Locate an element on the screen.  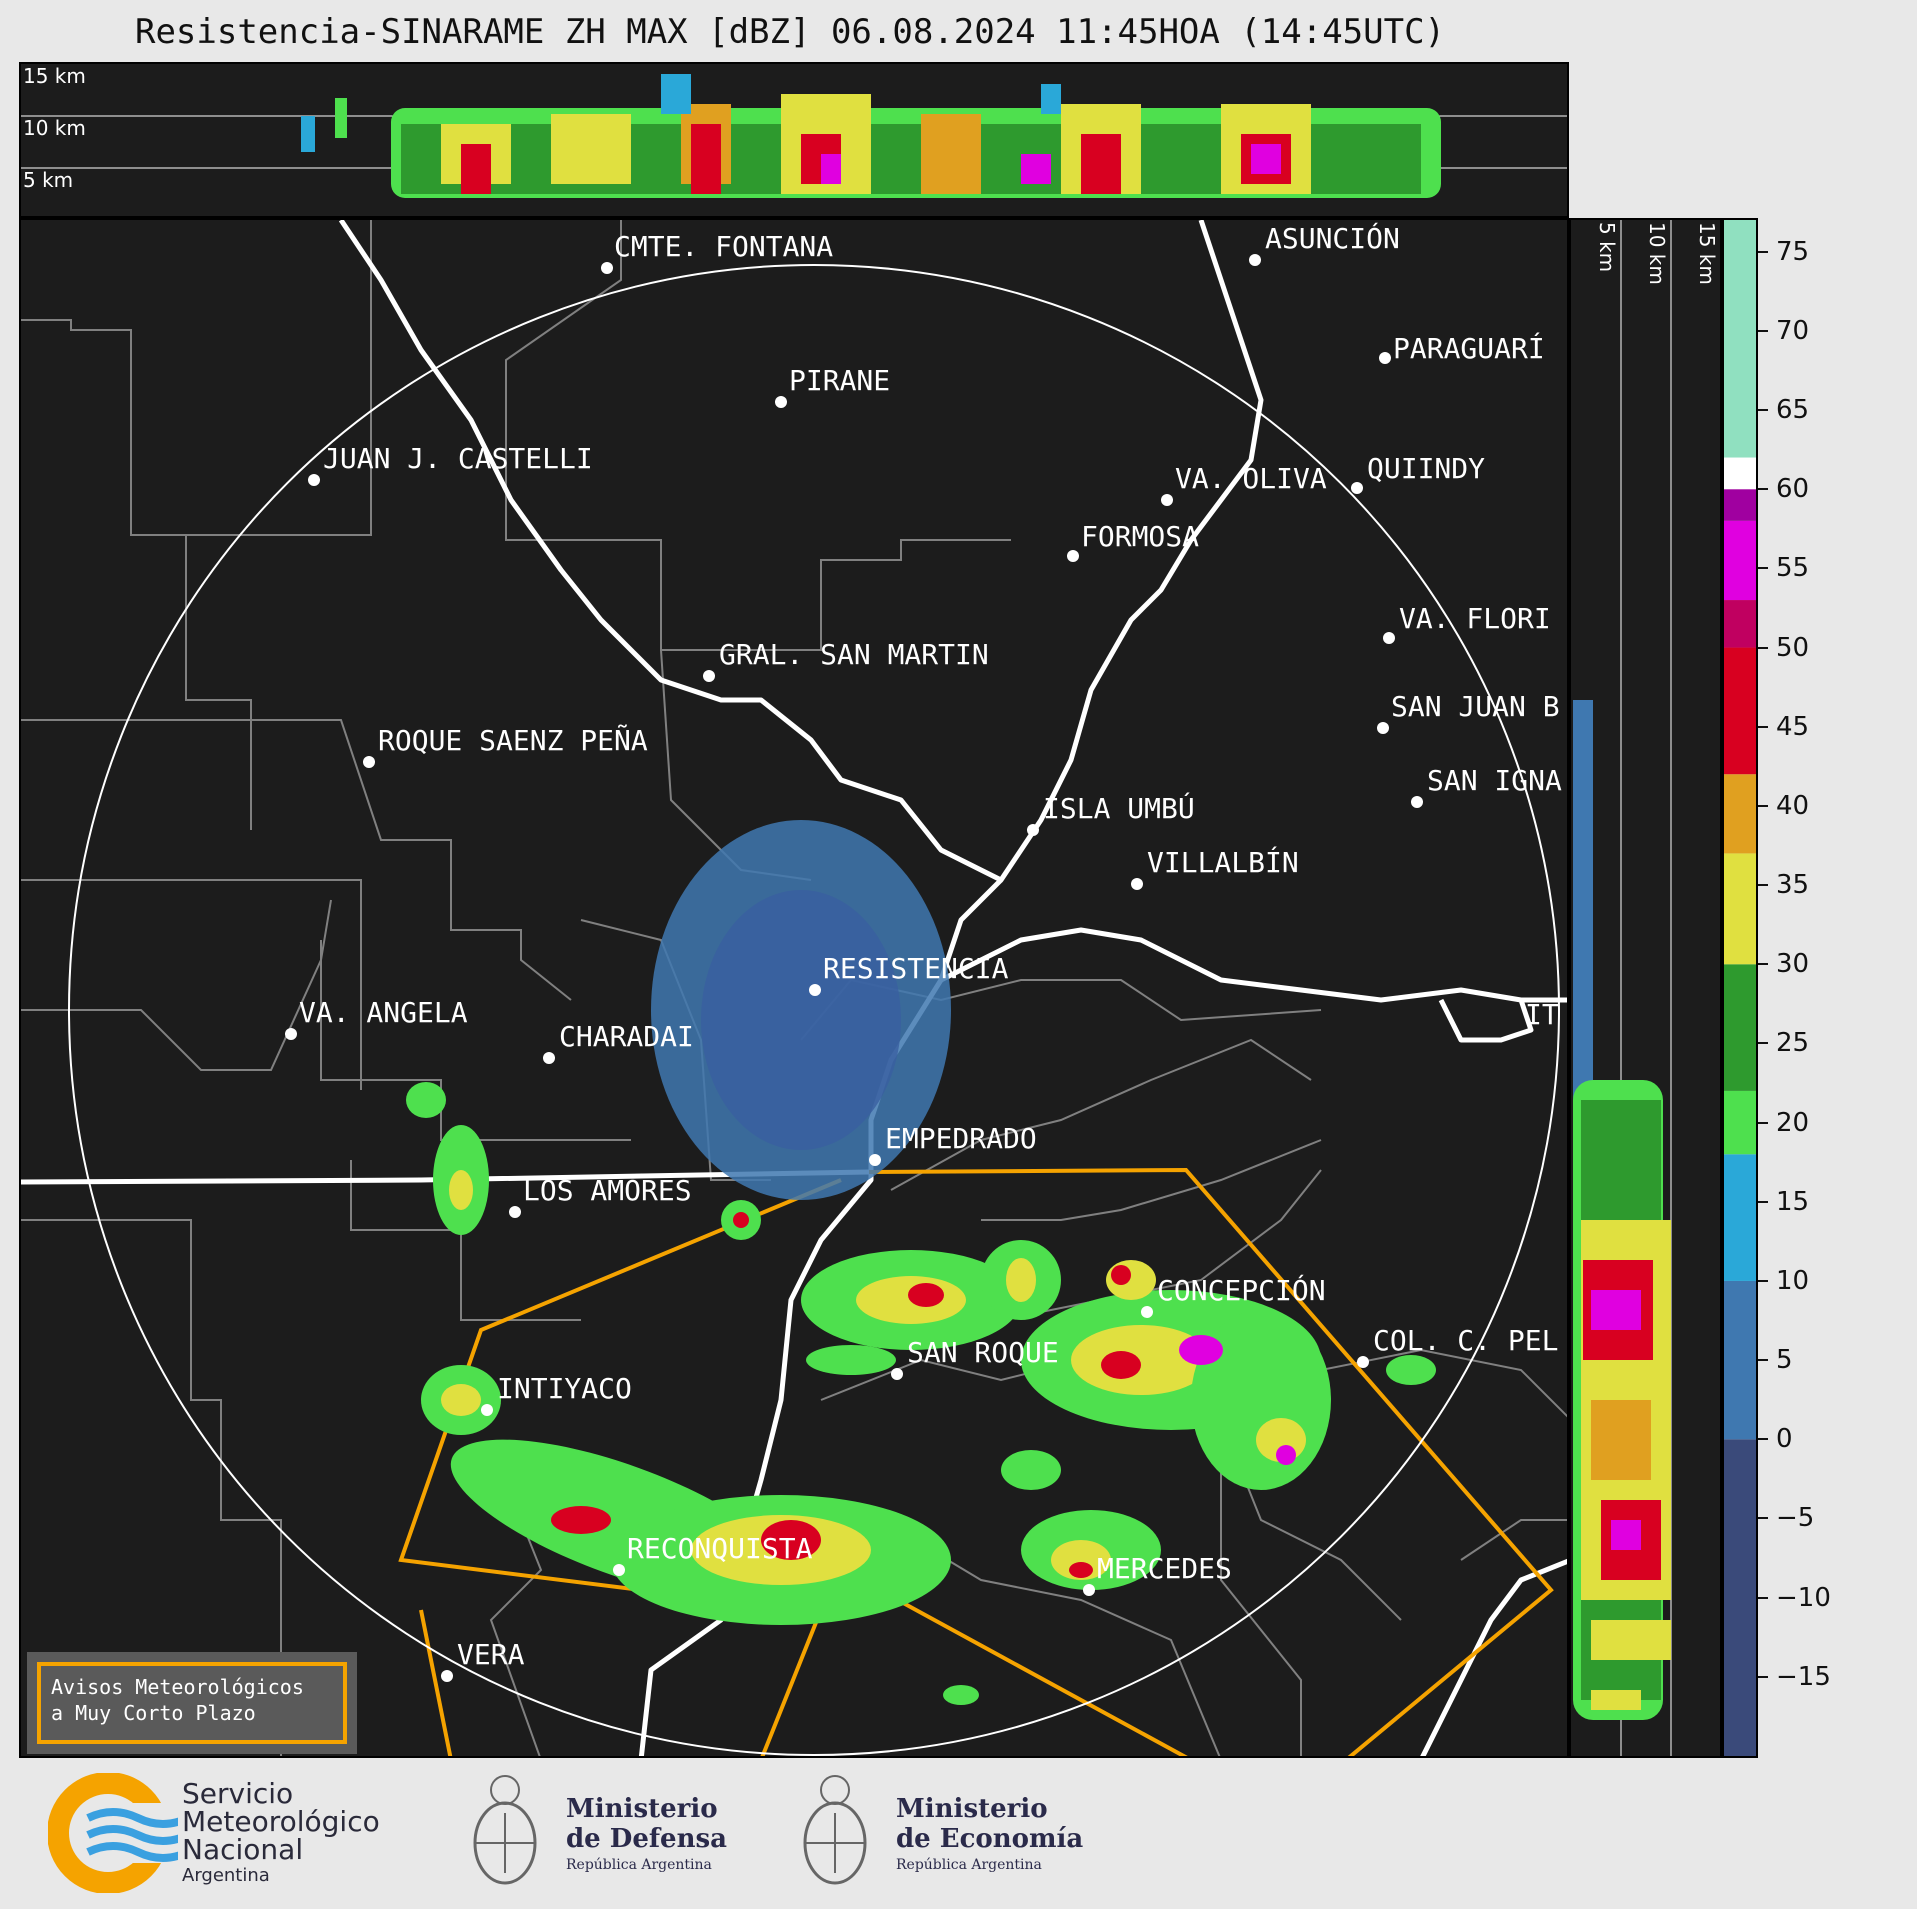
economia-line1: Ministerio is located at coordinates (972, 1809).